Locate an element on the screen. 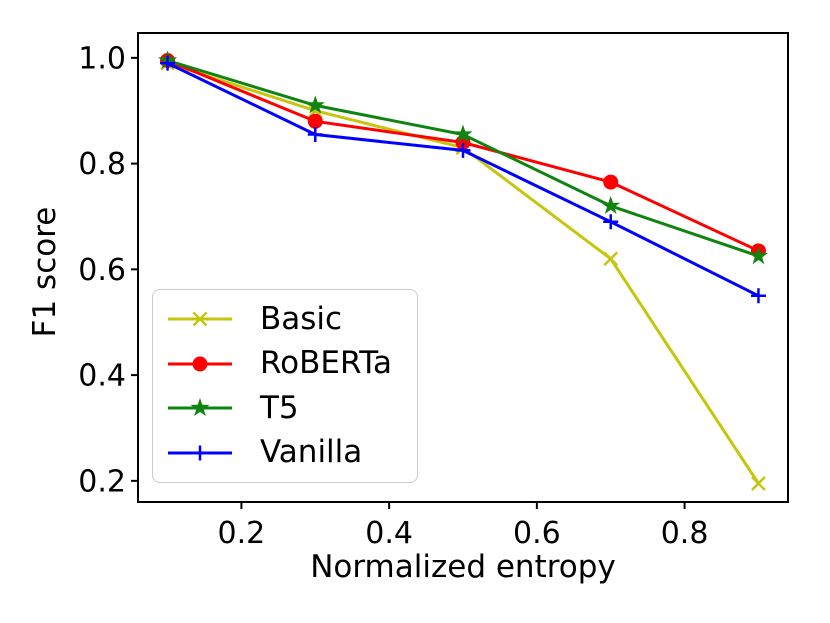 Image resolution: width=830 pixels, height=623 pixels. legend-label: T5 is located at coordinates (279, 407).